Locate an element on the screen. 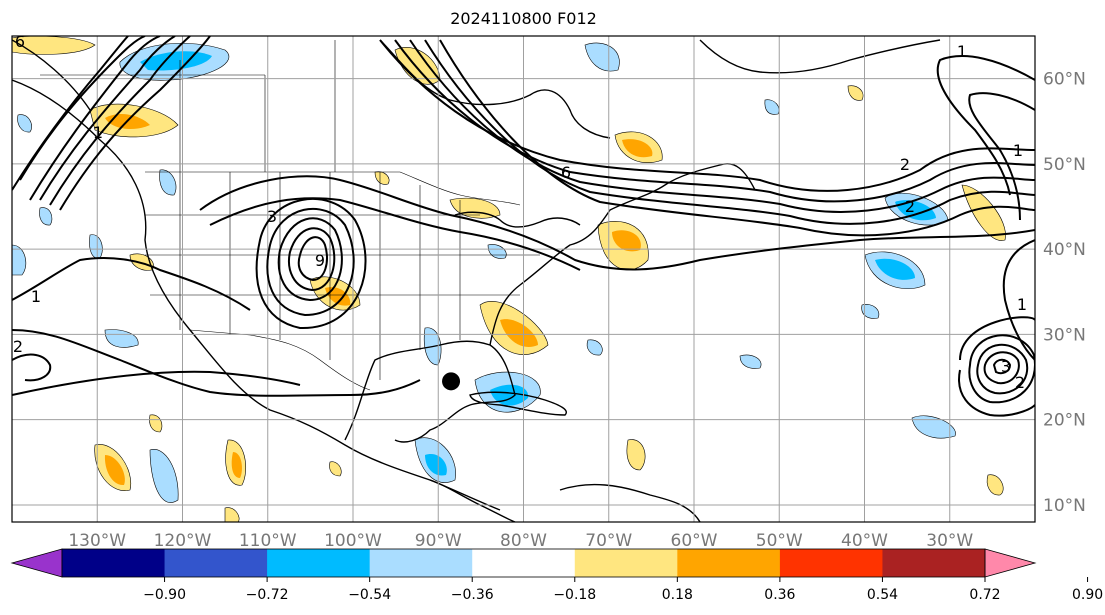 The image size is (1105, 615). longitude-label: 130°W is located at coordinates (97, 541).